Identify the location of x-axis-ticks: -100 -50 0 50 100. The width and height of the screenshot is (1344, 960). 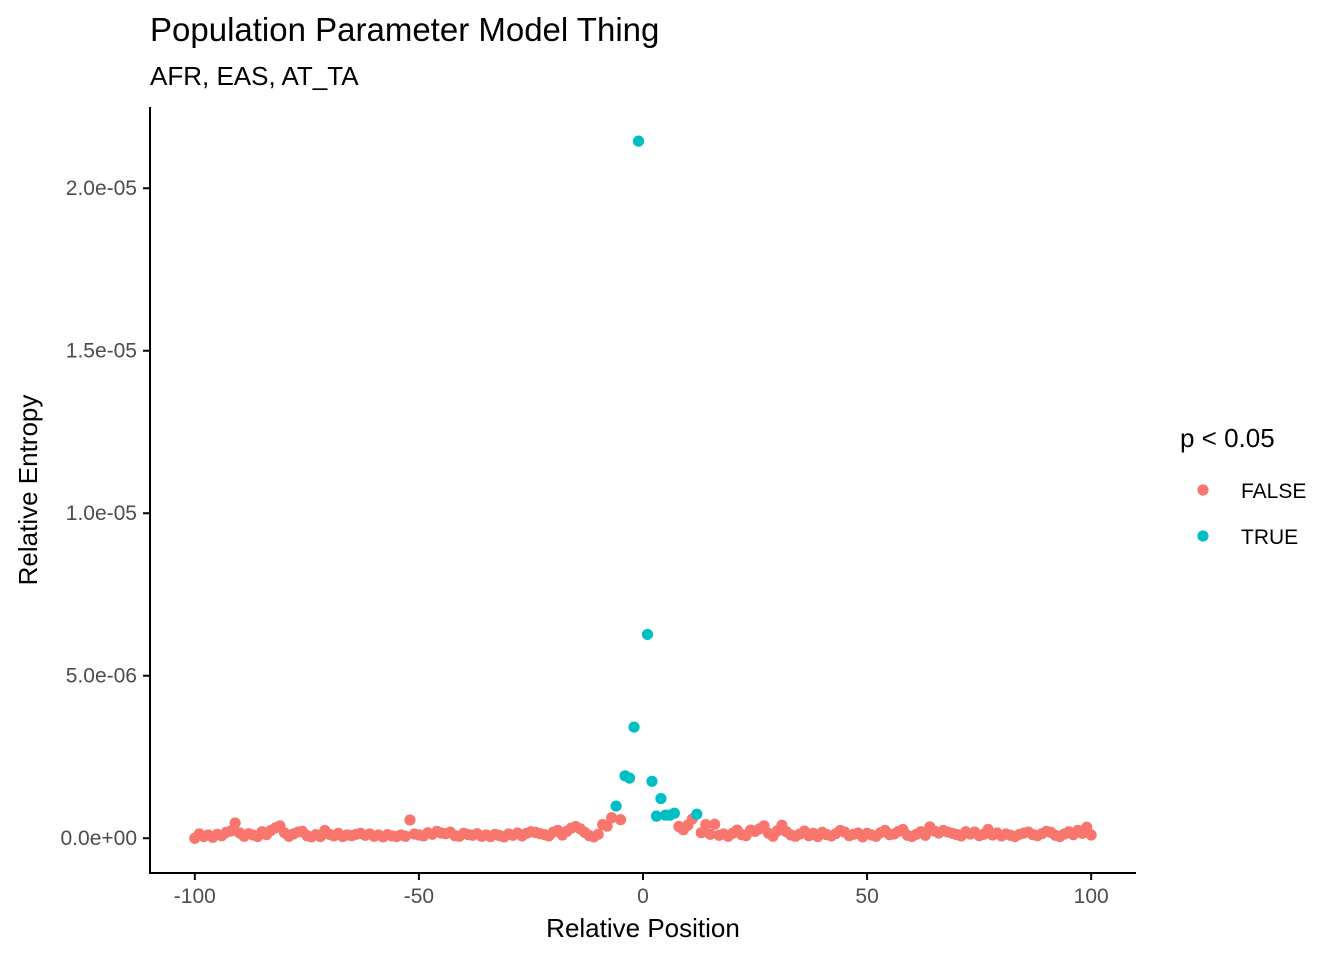
(641, 890).